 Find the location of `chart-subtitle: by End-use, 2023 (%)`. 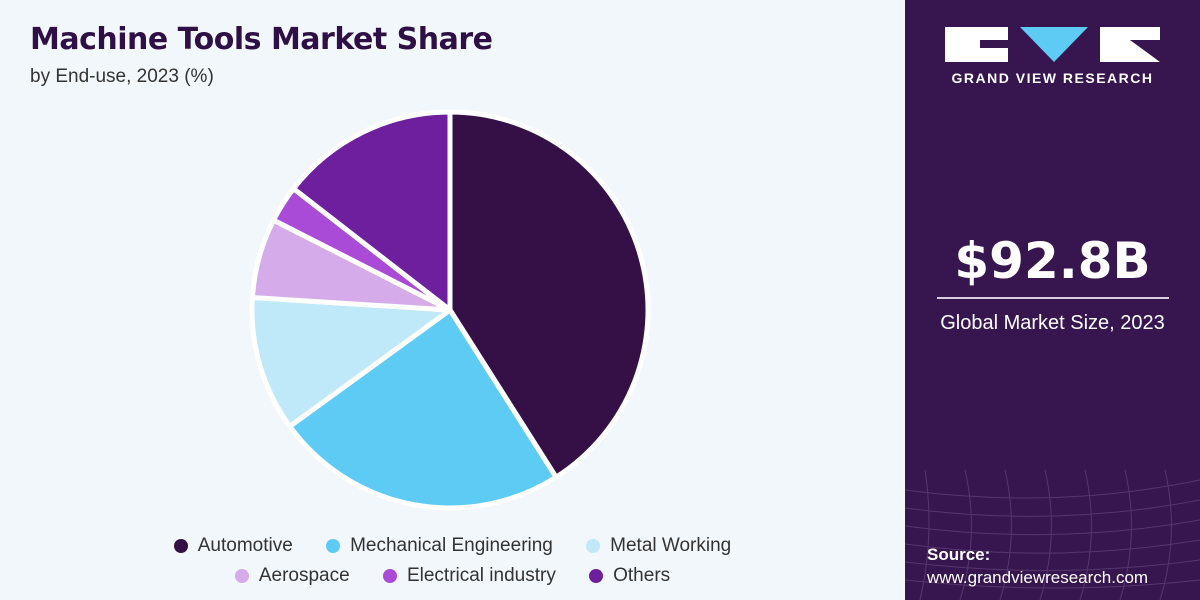

chart-subtitle: by End-use, 2023 (%) is located at coordinates (122, 76).